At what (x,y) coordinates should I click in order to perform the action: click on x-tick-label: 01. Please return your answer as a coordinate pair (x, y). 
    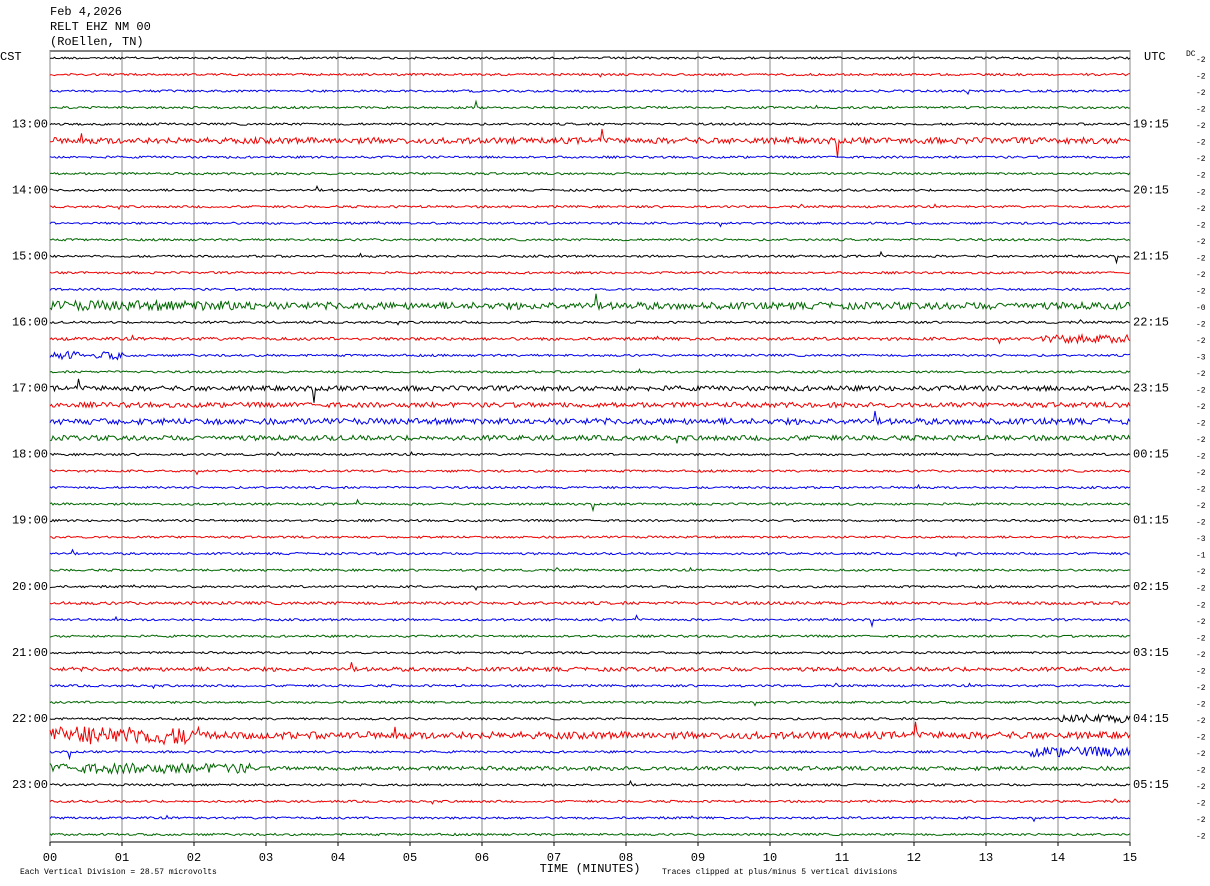
    Looking at the image, I should click on (122, 858).